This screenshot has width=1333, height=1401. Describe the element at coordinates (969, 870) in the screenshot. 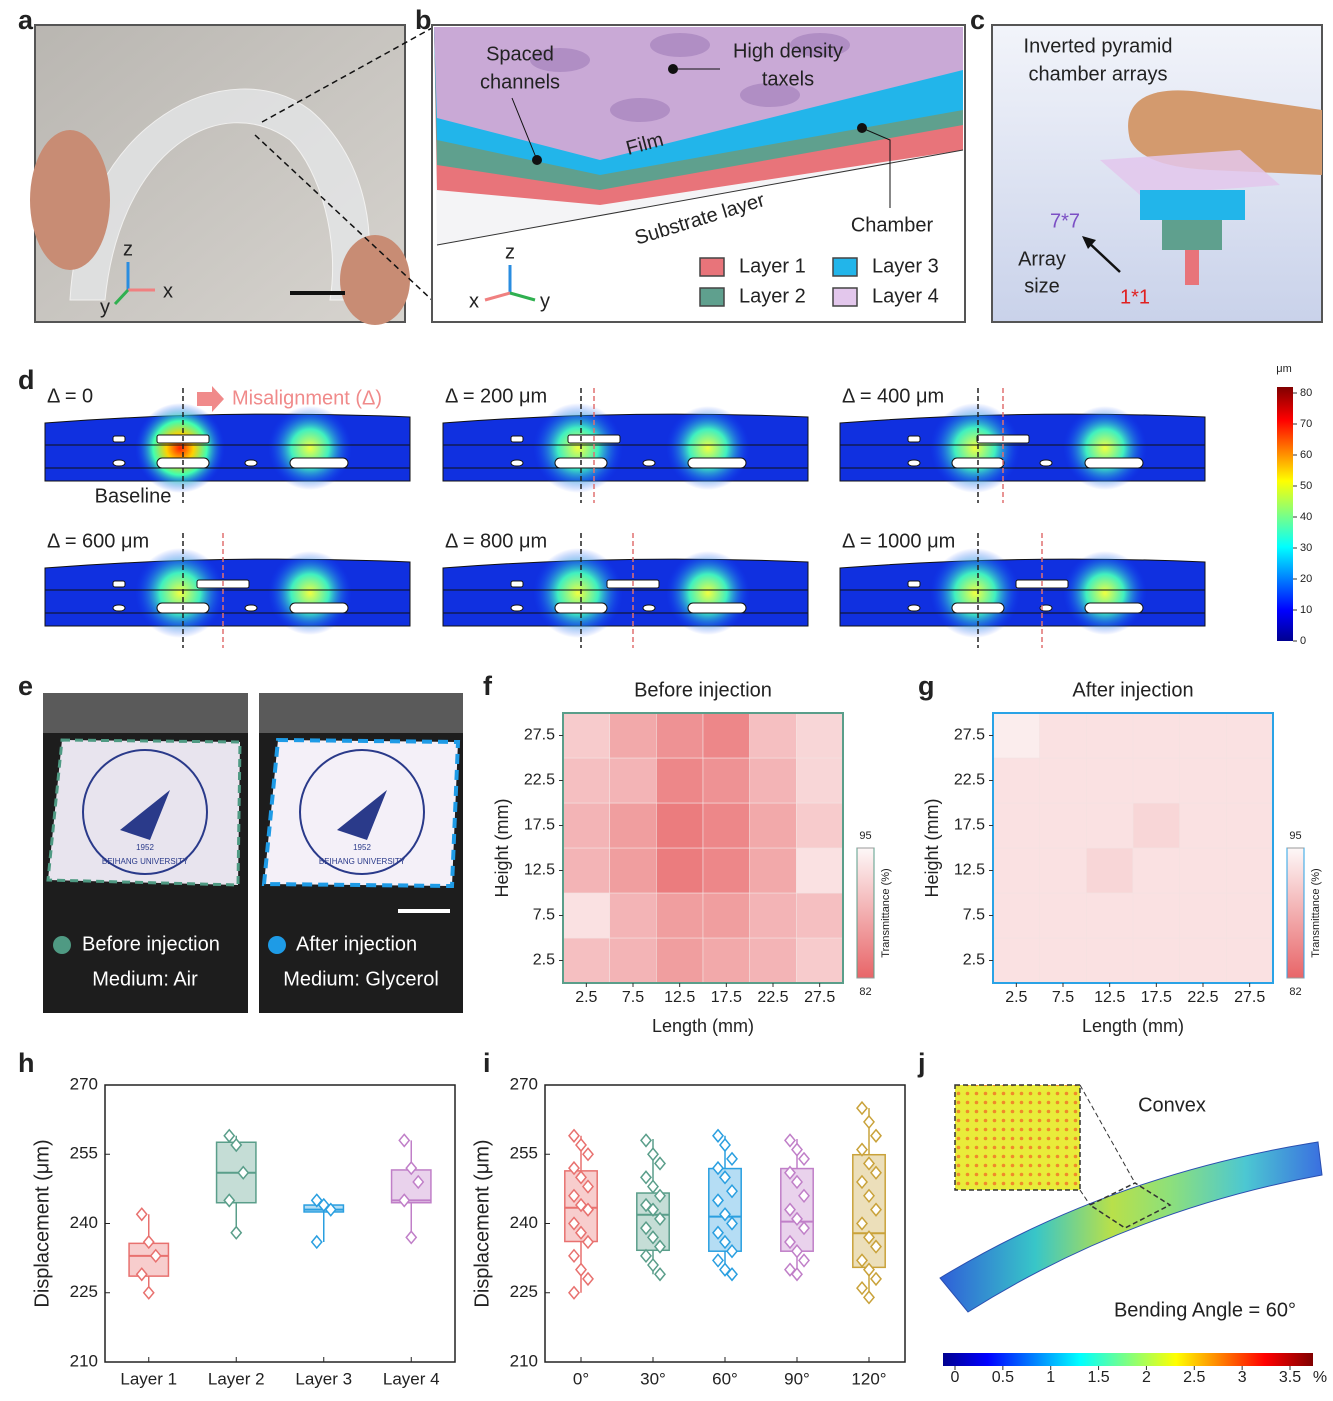

I see `y-tick-label: 12.5` at that location.